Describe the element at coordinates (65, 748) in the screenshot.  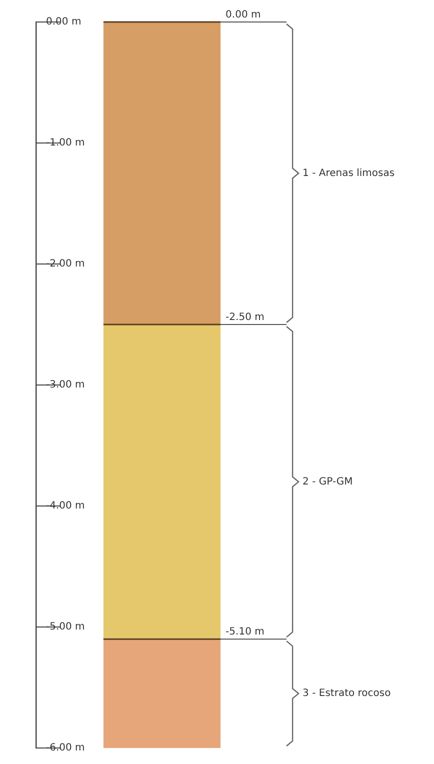
I see `y-tick-label: -6.00 m` at that location.